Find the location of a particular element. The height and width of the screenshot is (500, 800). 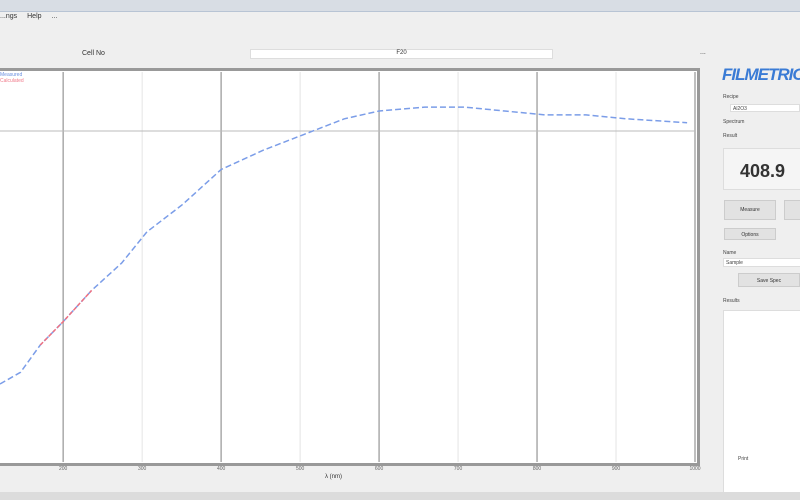

results-panel-label: Results is located at coordinates (731, 301).